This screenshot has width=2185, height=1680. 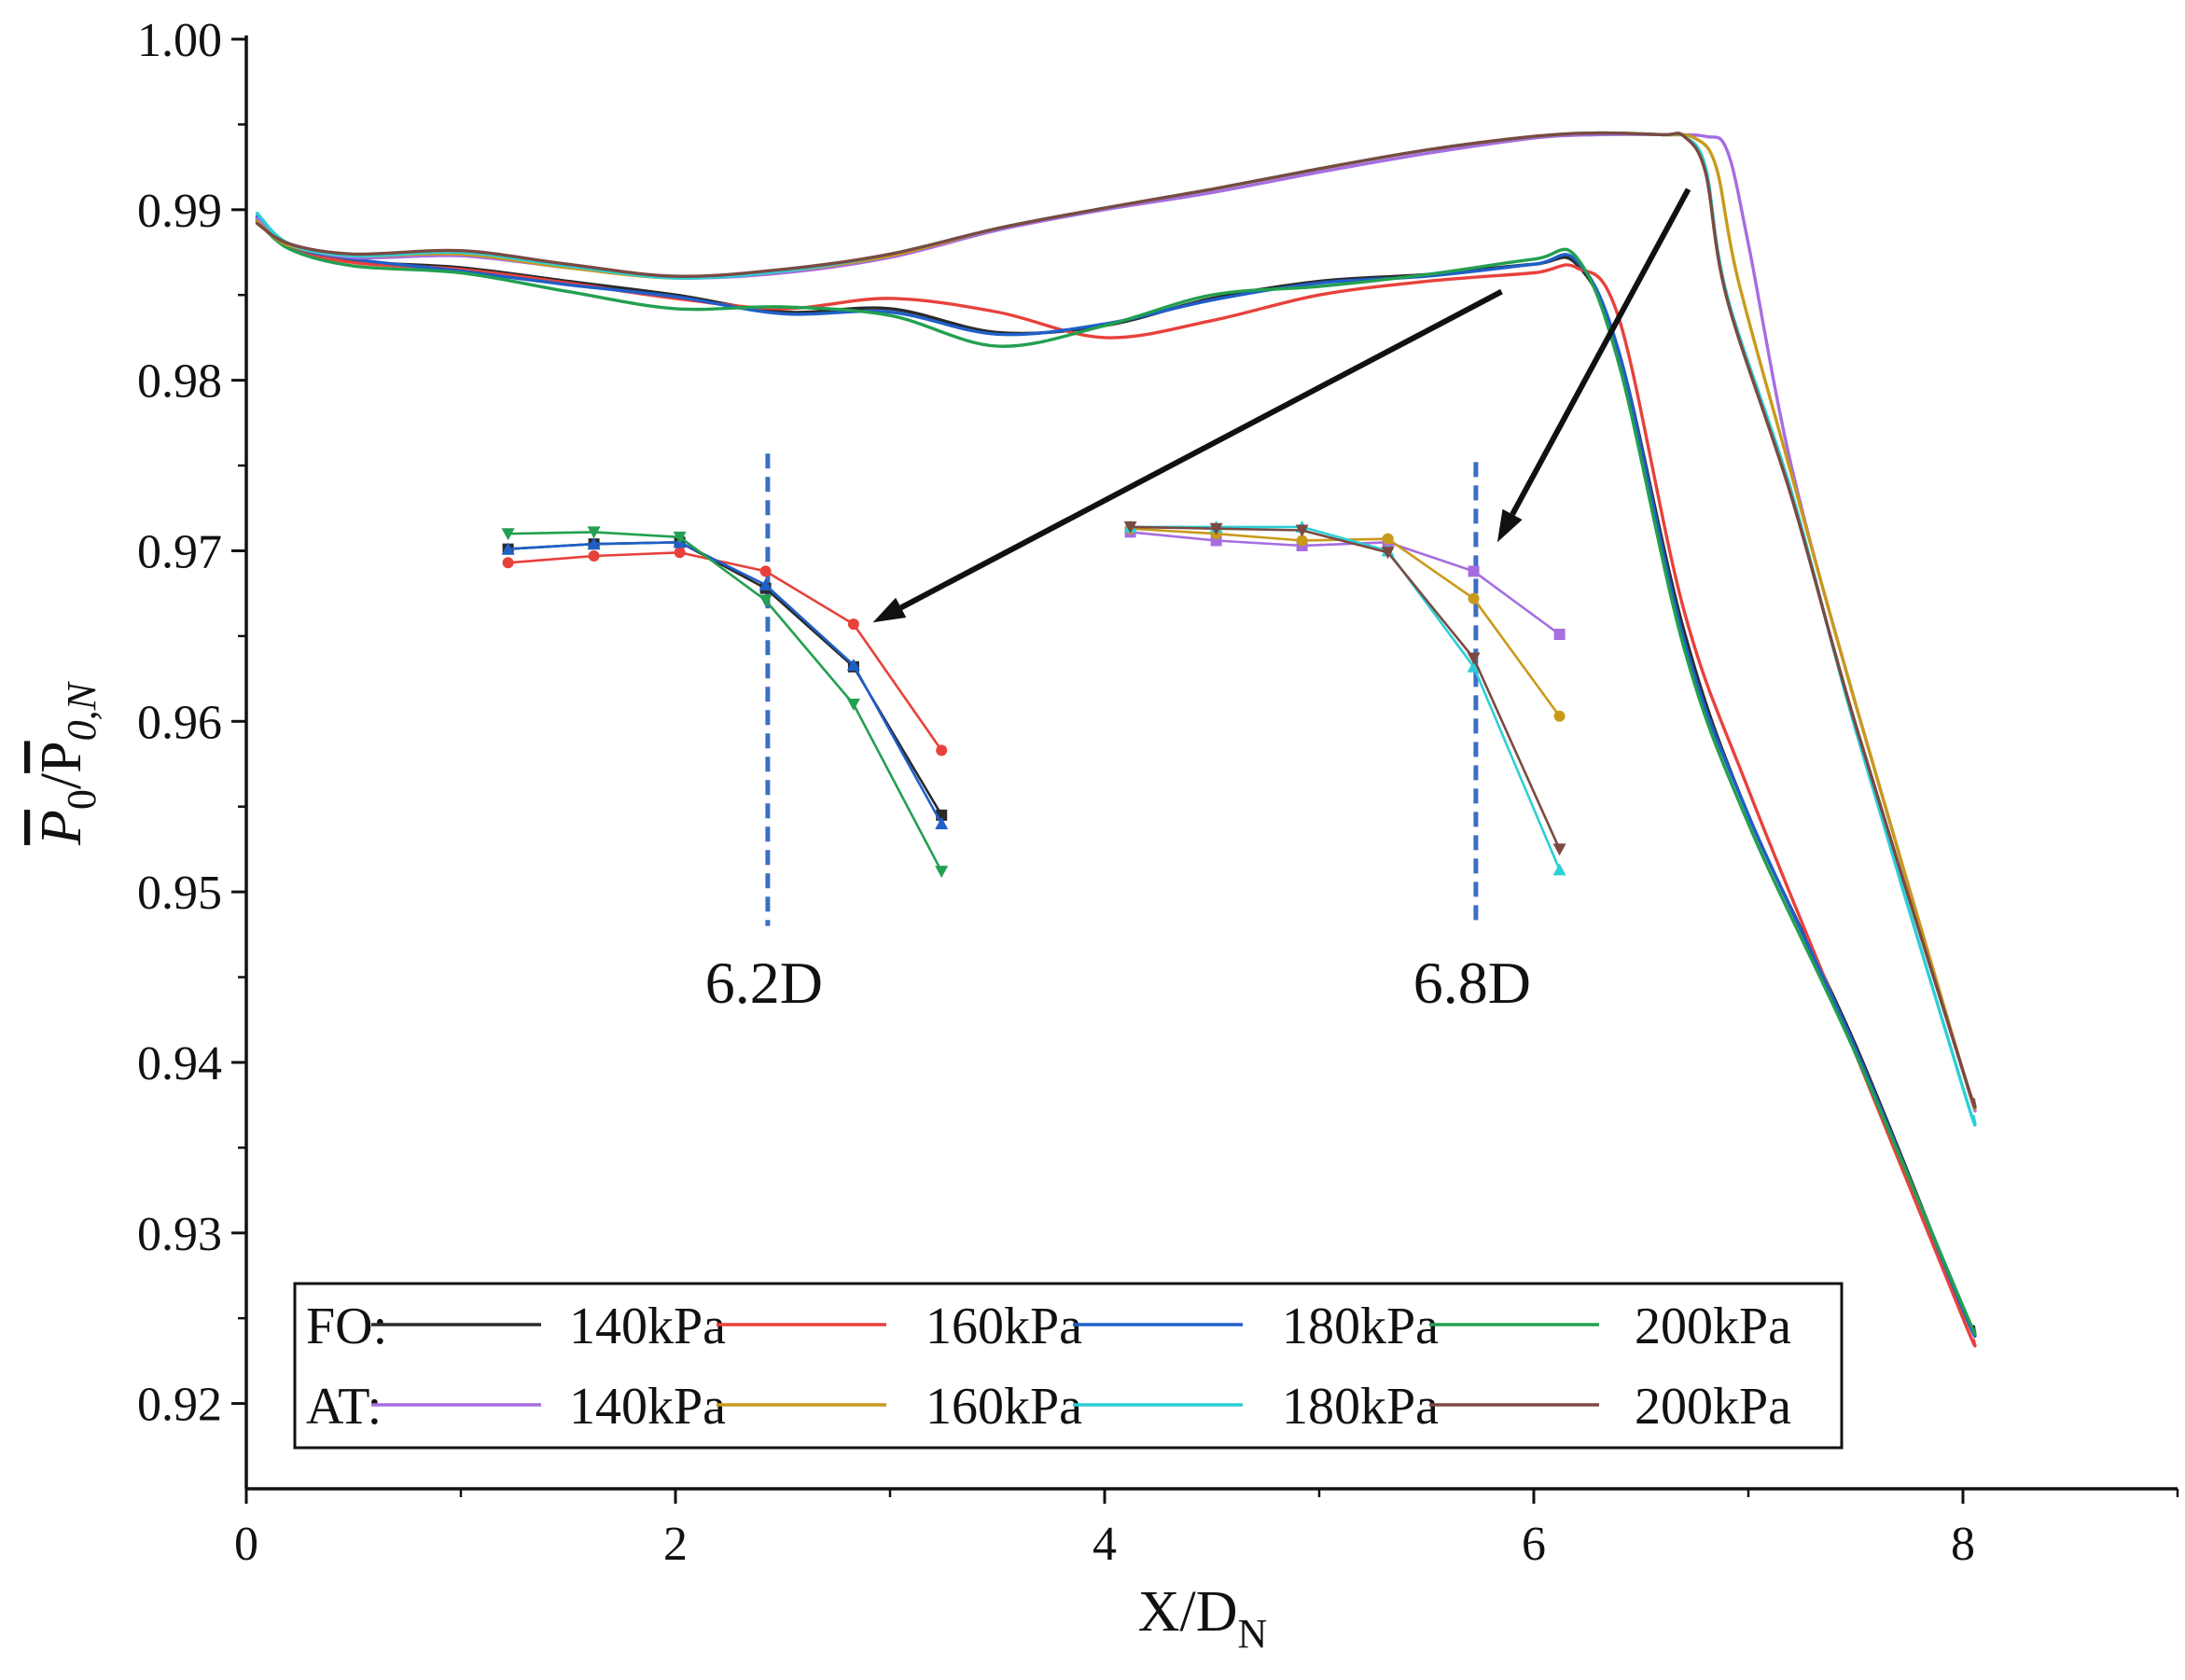 What do you see at coordinates (61, 756) in the screenshot?
I see `y-label-den-main: P` at bounding box center [61, 756].